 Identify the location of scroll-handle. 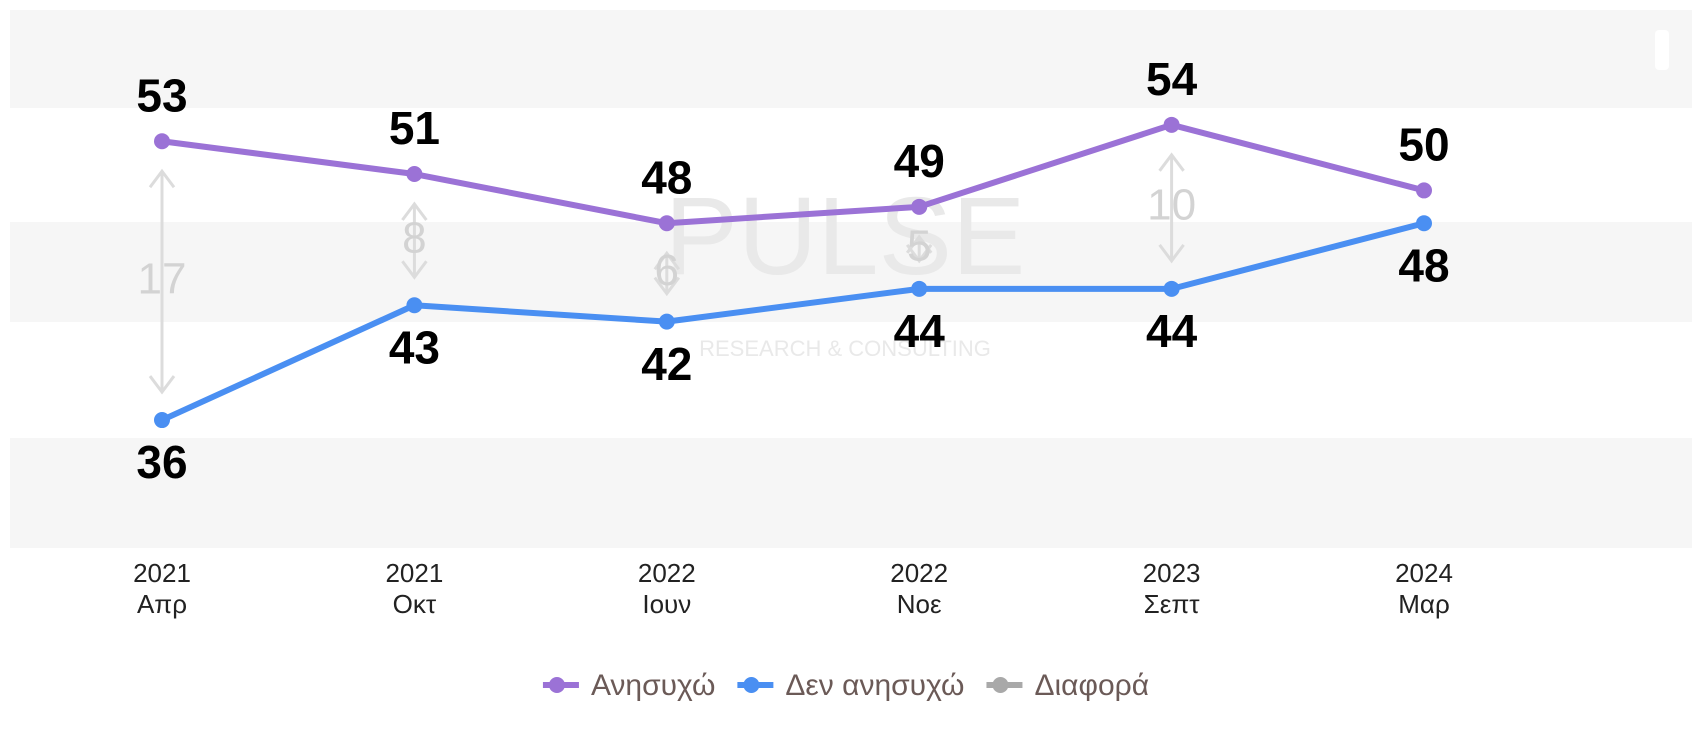
(1662, 50).